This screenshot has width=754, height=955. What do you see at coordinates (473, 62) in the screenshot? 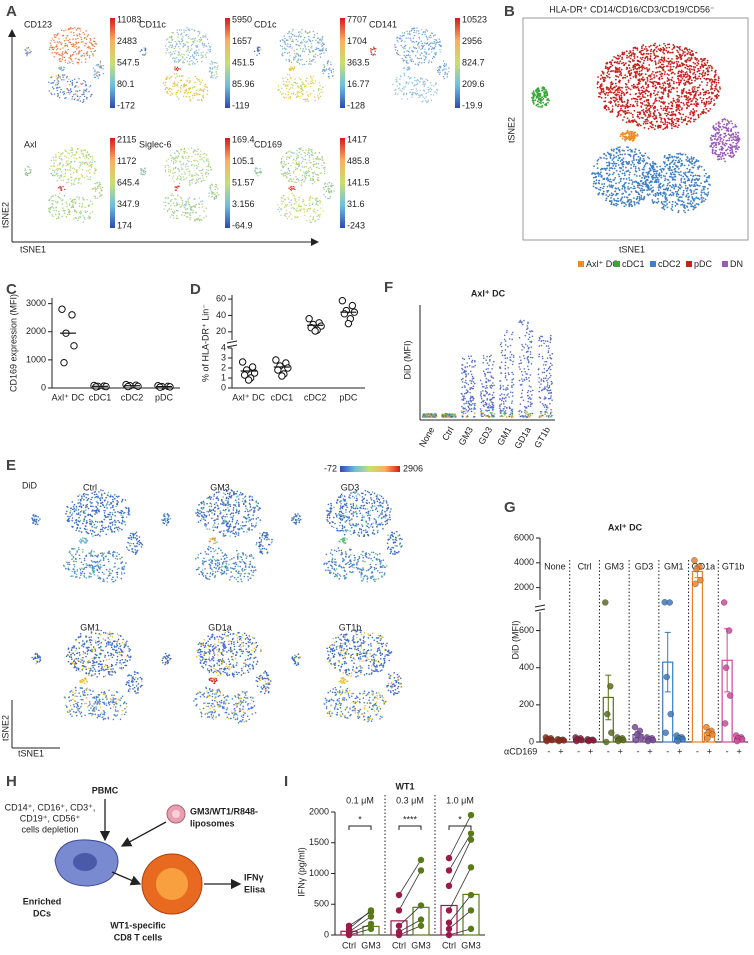
I see `colorbar-label: 824.7` at bounding box center [473, 62].